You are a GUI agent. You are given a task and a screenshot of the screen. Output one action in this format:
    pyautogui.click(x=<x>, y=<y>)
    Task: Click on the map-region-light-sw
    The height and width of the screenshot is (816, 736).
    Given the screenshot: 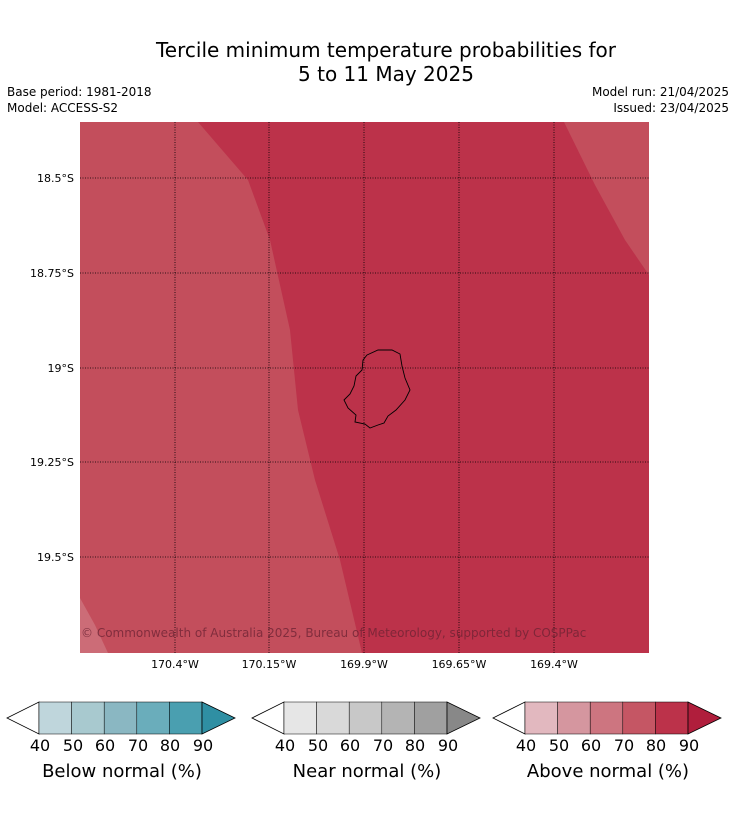 What is the action you would take?
    pyautogui.click(x=94, y=625)
    